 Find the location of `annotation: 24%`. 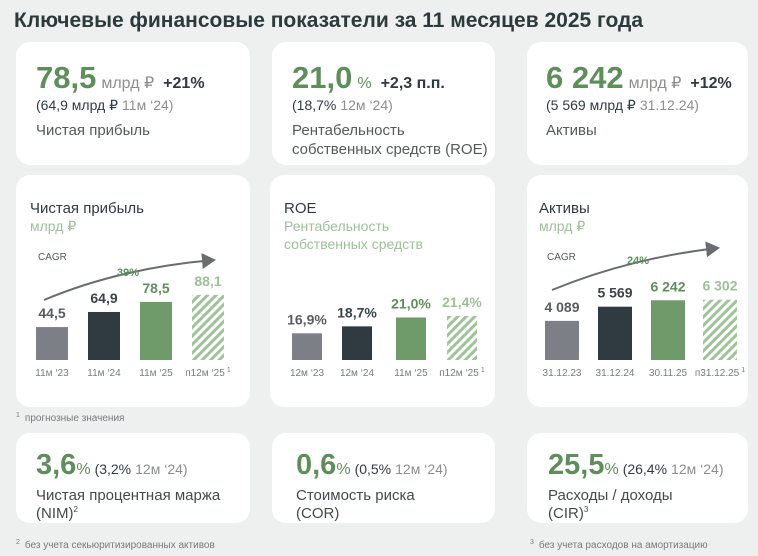

annotation: 24% is located at coordinates (638, 261).